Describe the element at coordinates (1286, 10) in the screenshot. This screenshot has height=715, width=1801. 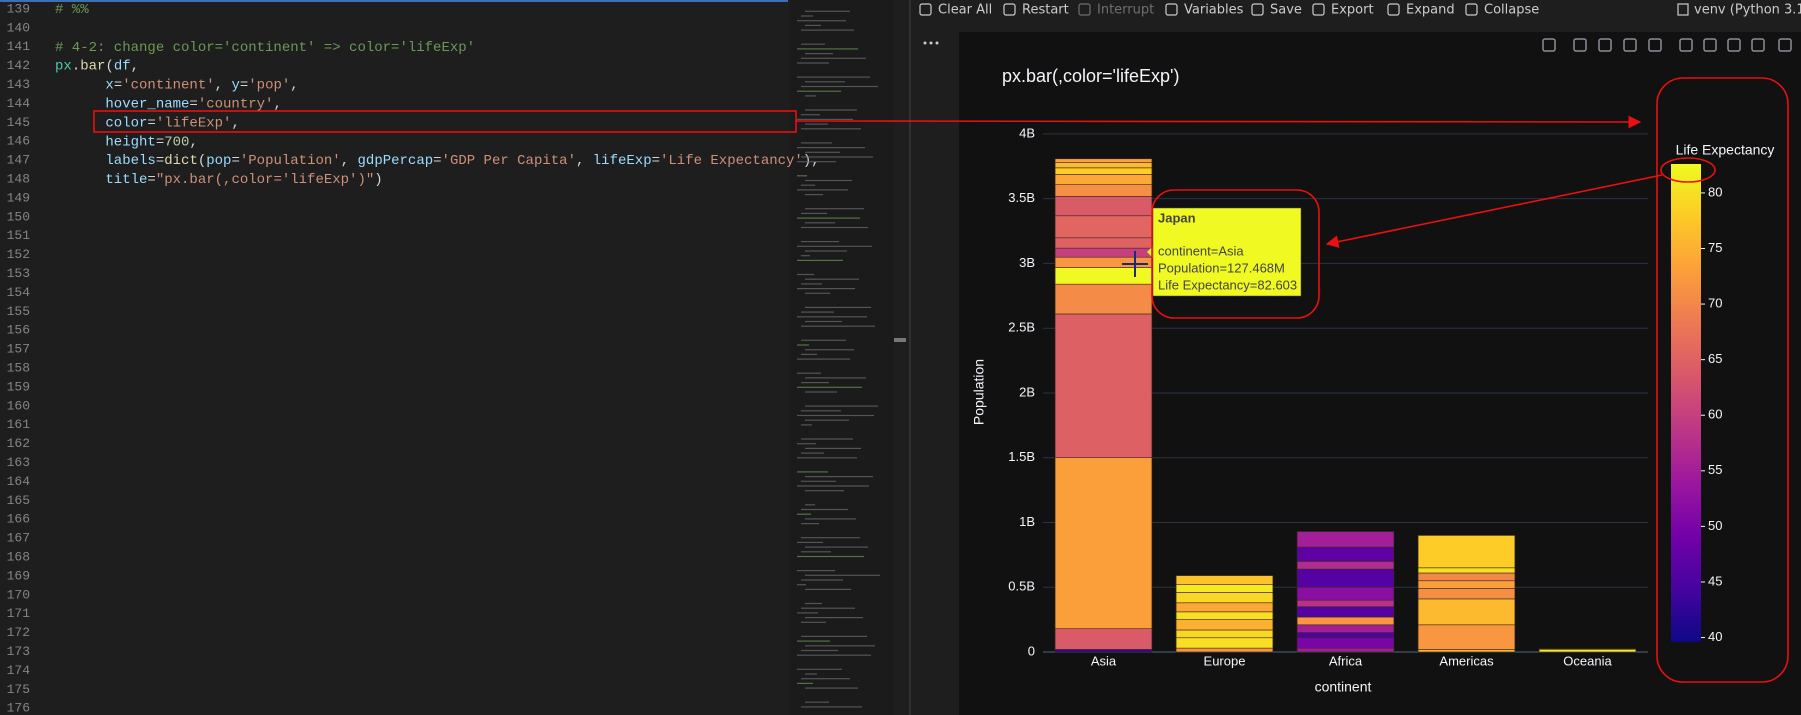
I see `toolbar-label: Save` at that location.